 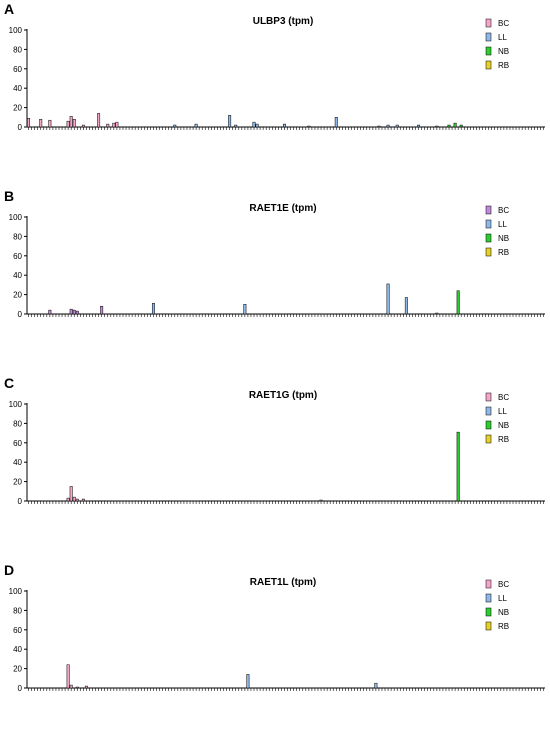 I want to click on panel-letter: B, so click(x=9, y=196).